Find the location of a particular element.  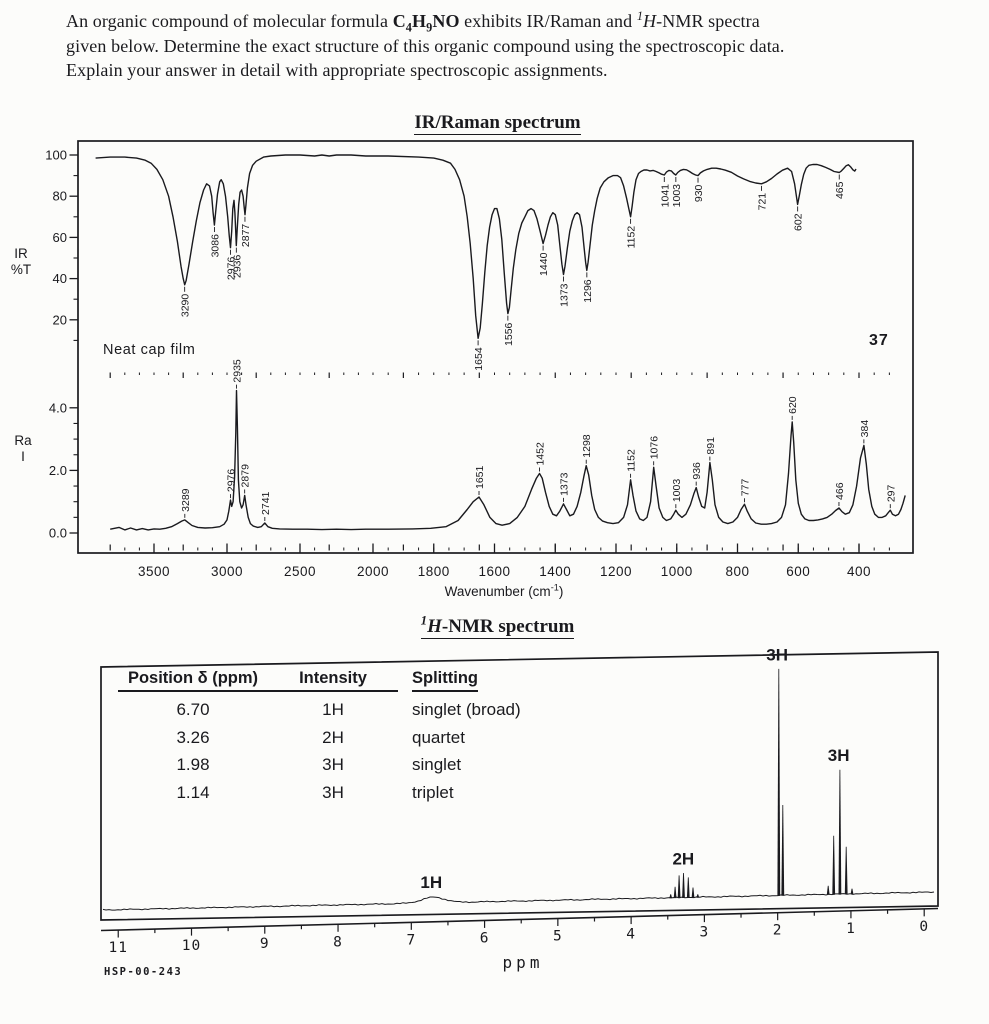

table-header-row: Position δ (ppm) Intensity Splitting is located at coordinates (358, 684).